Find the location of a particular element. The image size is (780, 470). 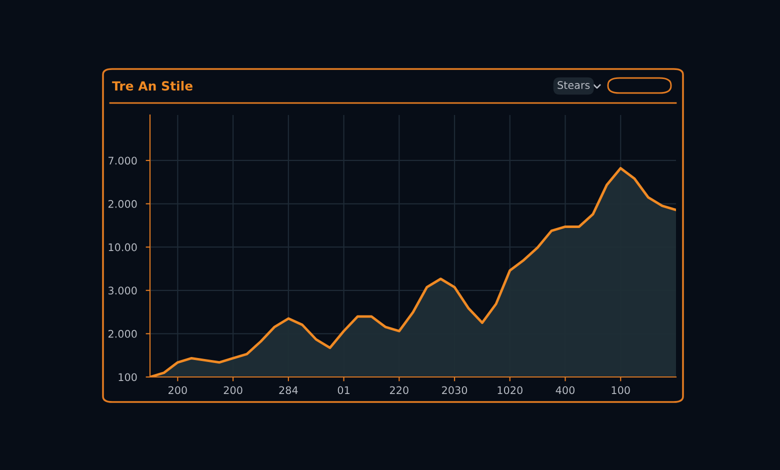

text: 3.000 is located at coordinates (122, 290).